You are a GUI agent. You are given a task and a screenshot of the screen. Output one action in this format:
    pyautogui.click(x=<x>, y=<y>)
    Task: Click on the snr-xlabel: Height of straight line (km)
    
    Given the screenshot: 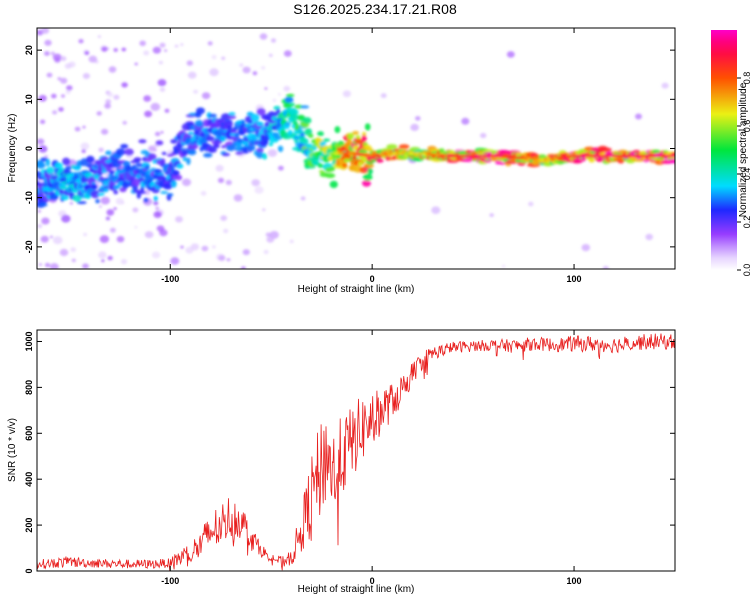 What is the action you would take?
    pyautogui.click(x=356, y=589)
    